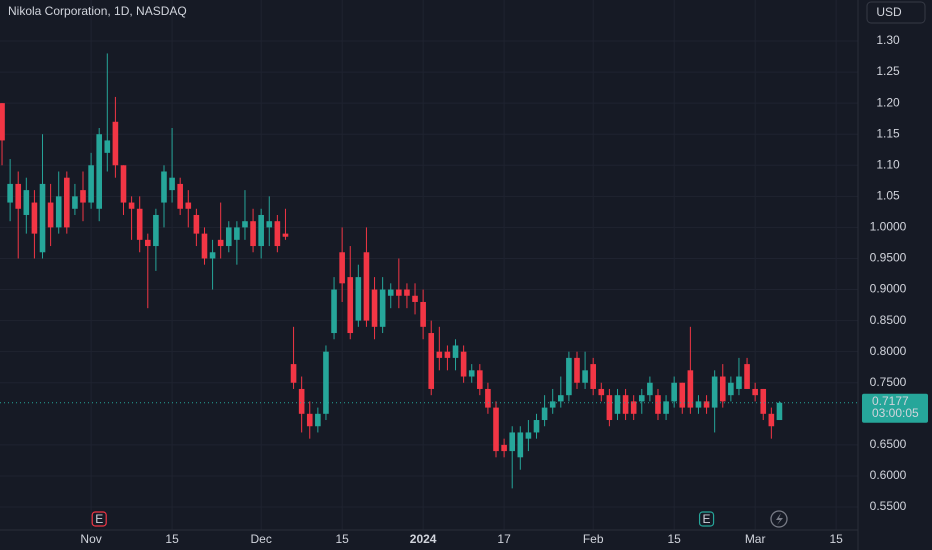 The image size is (932, 550). I want to click on y-tick-label: 1.25, so click(888, 71).